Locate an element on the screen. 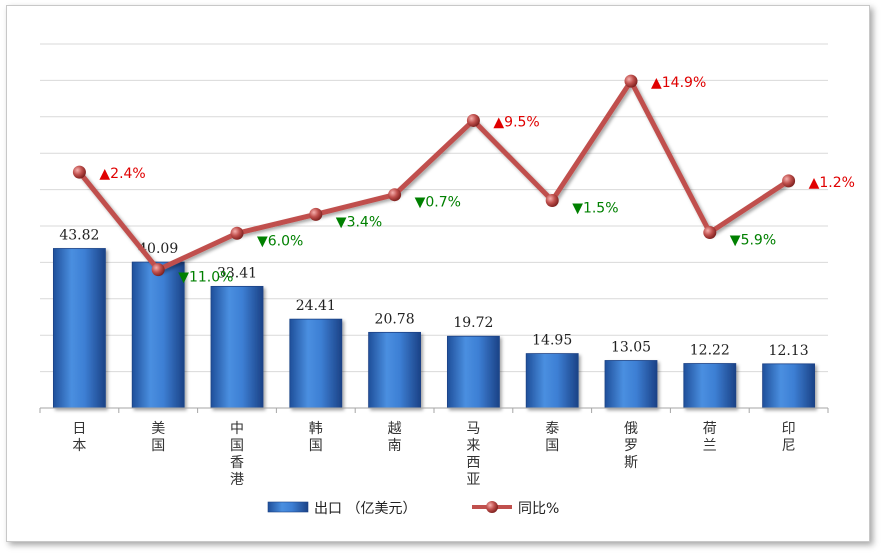 The height and width of the screenshot is (553, 882). bar-value-label: 14.95 is located at coordinates (552, 341).